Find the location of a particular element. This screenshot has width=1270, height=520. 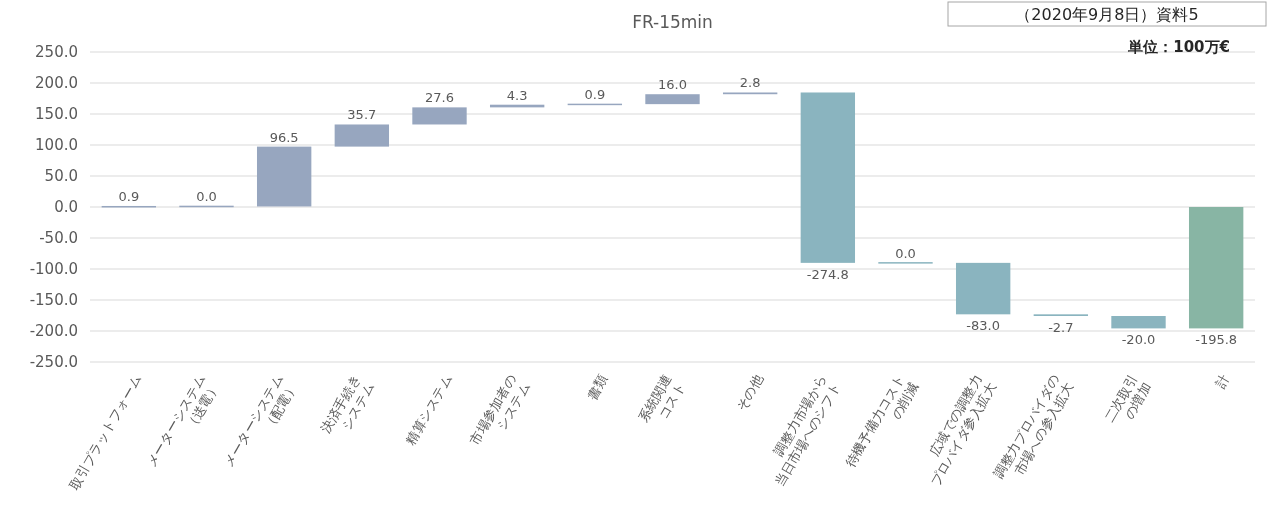

data-label: 27.6 is located at coordinates (439, 98).